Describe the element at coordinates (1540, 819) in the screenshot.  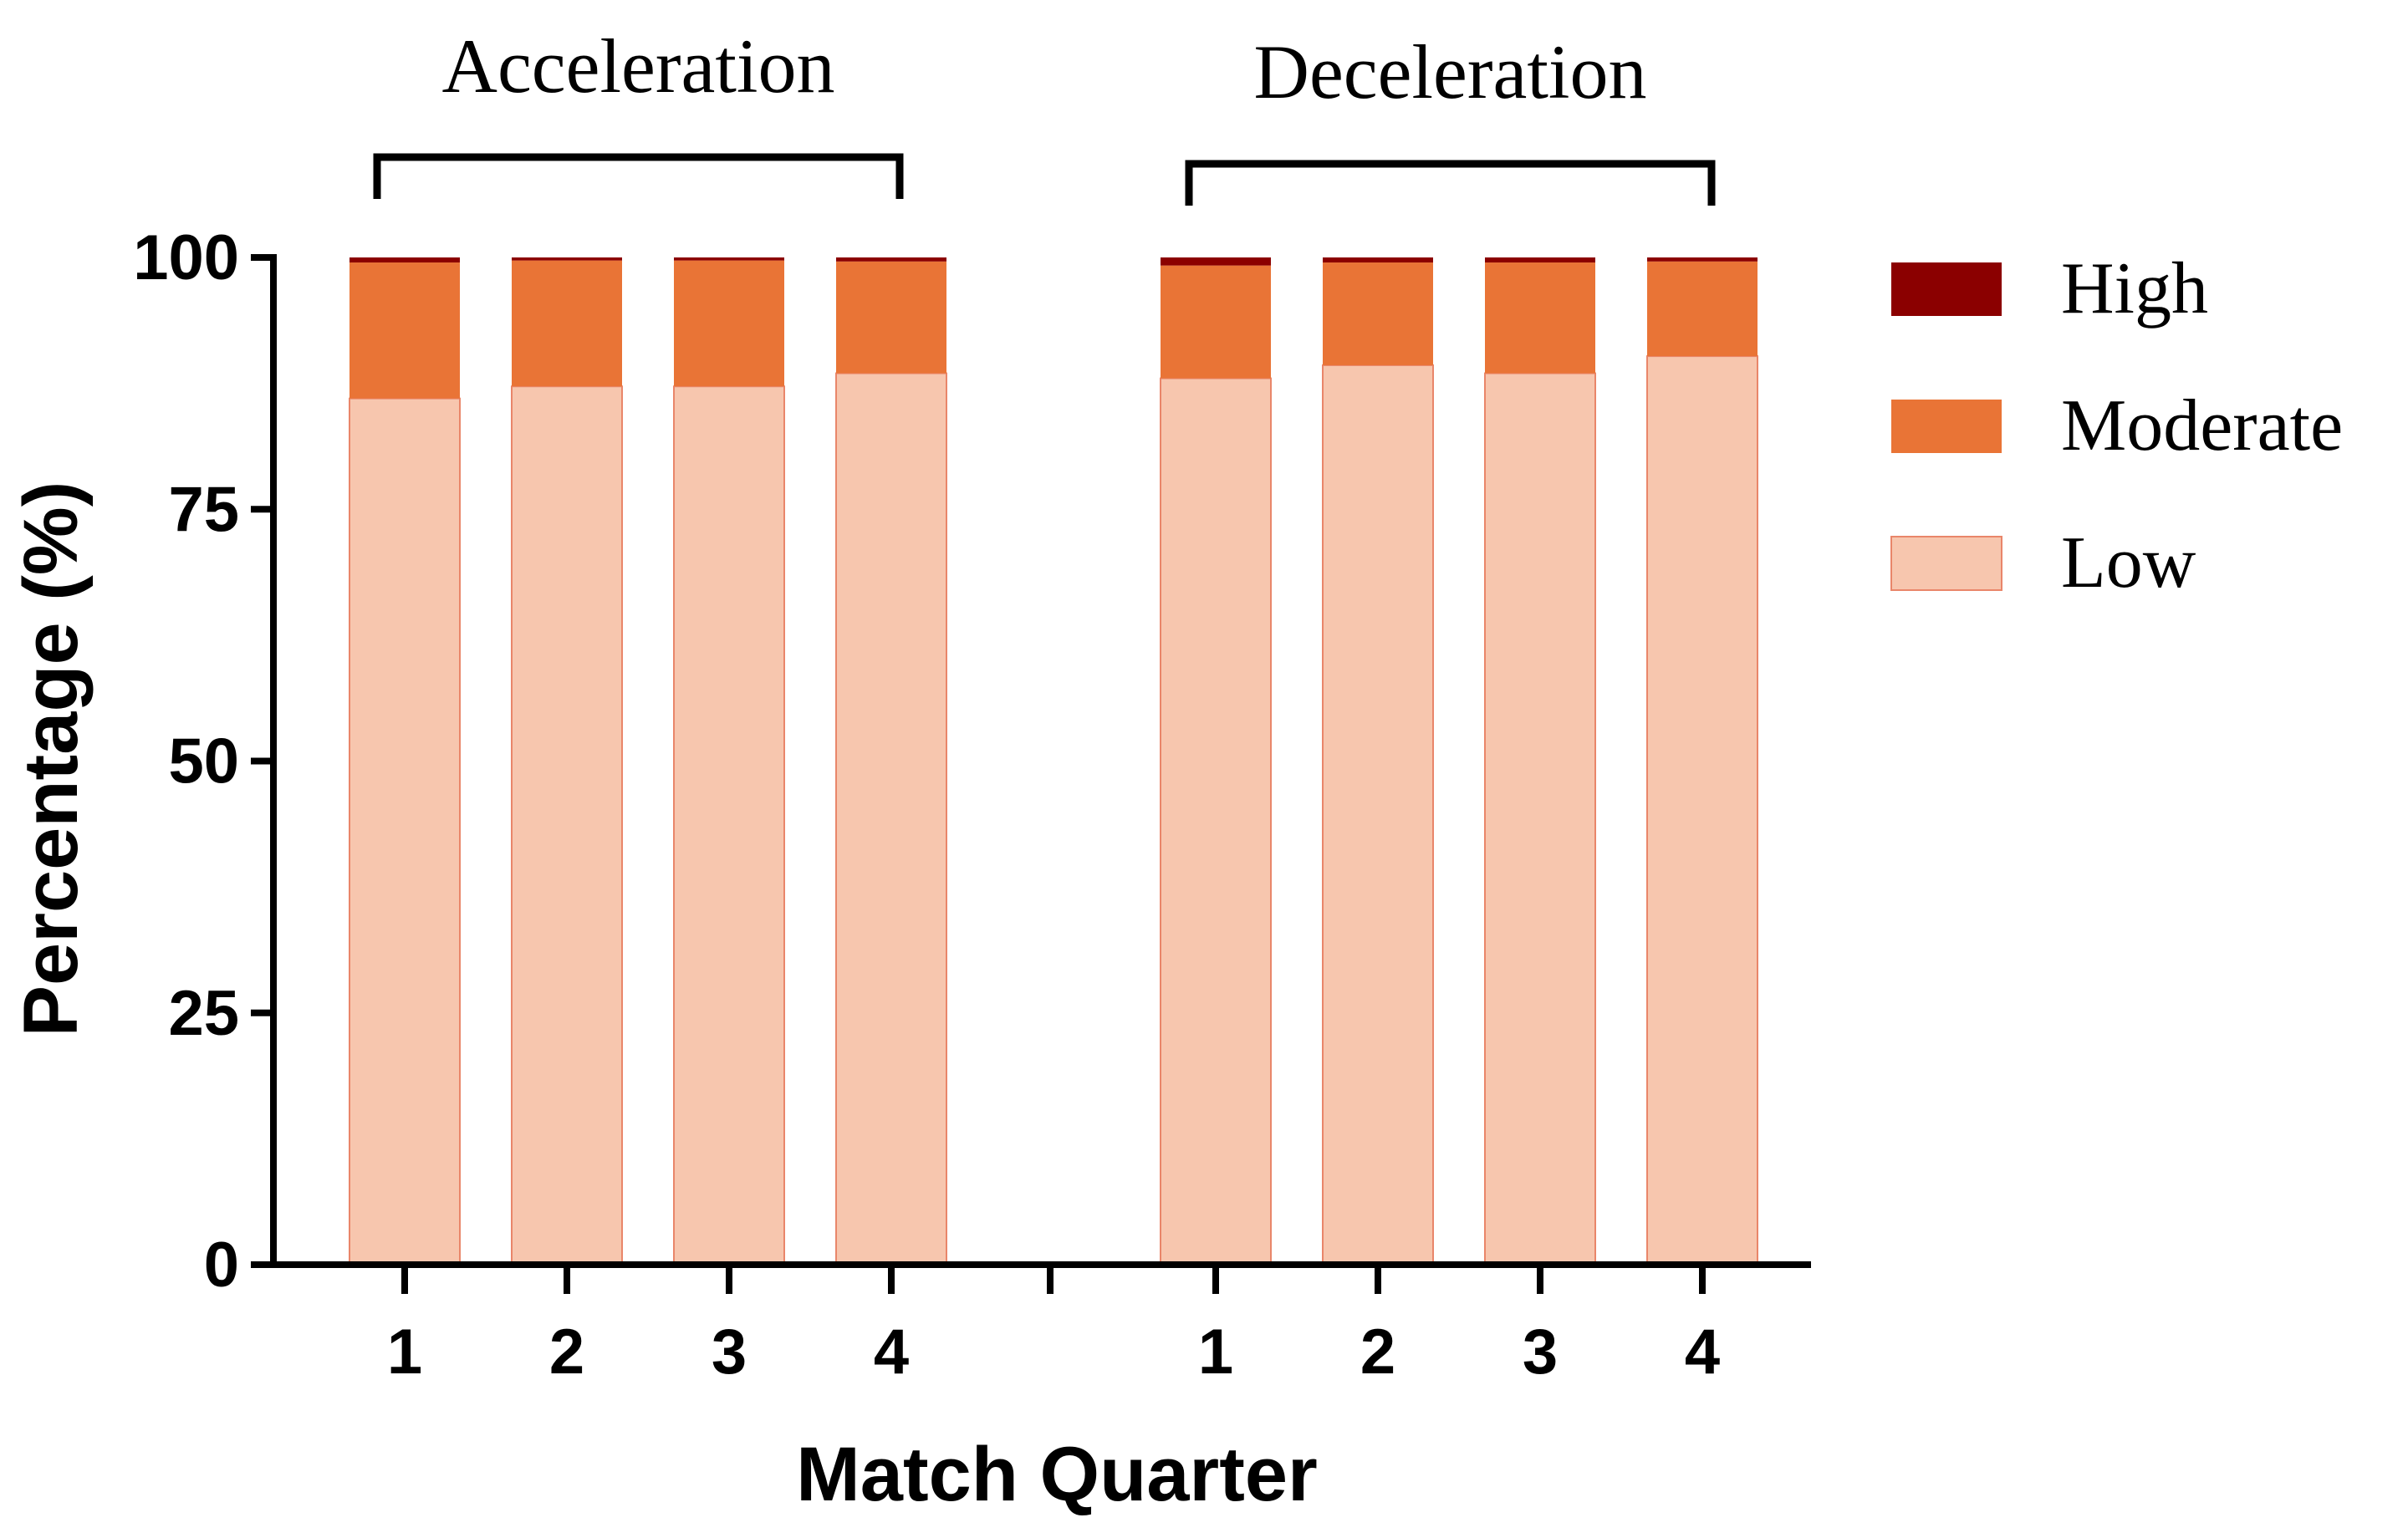
I see `bar-deceleration-q3-low` at that location.